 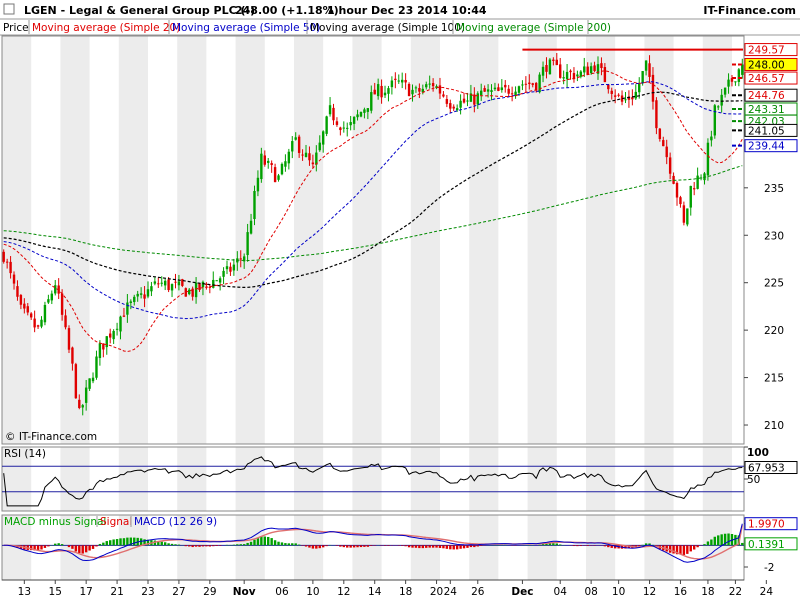 I want to click on macd-value: 1.9970, so click(x=766, y=525).